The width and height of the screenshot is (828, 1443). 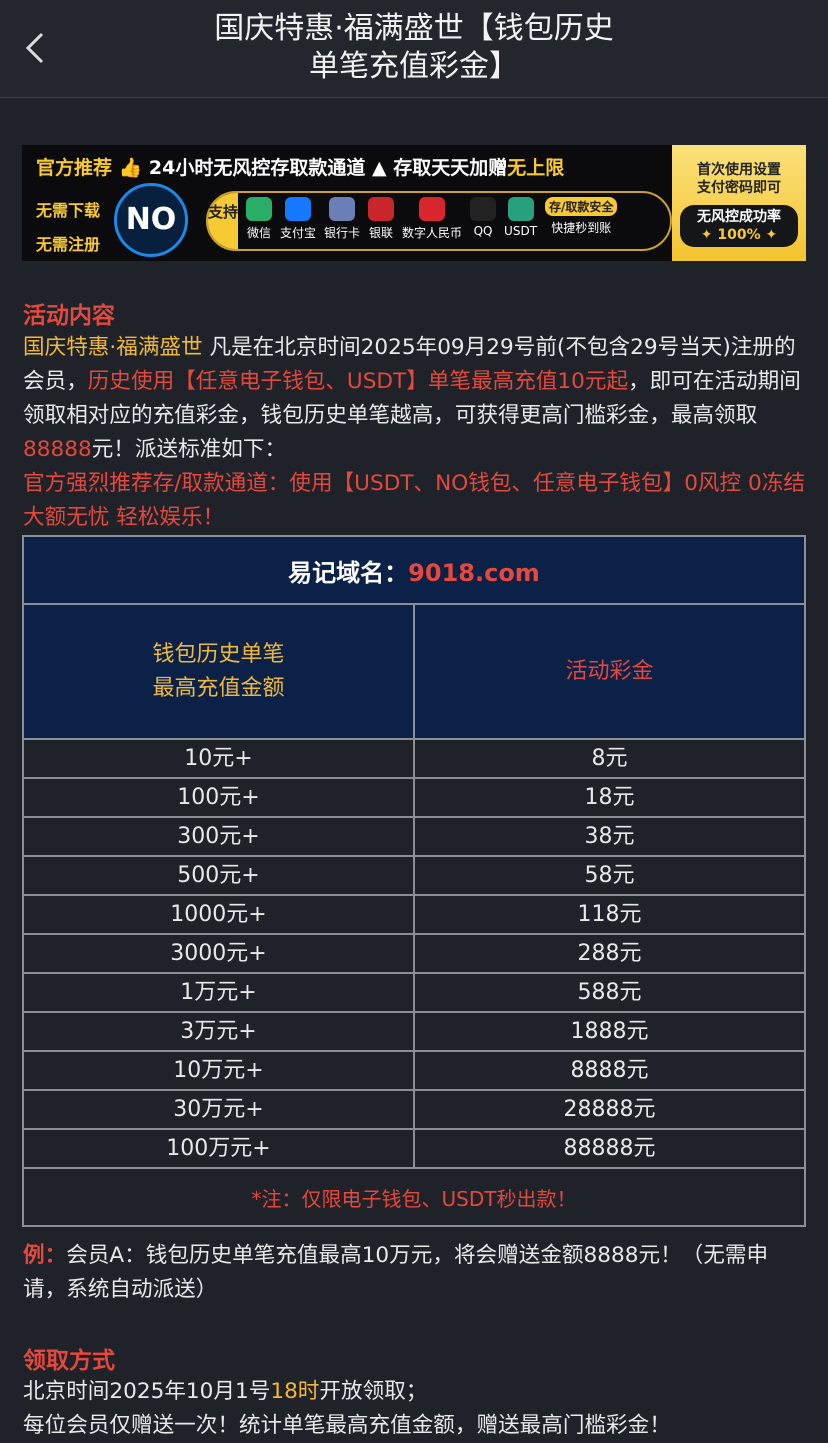 What do you see at coordinates (609, 671) in the screenshot?
I see `header-cell: 活动彩金` at bounding box center [609, 671].